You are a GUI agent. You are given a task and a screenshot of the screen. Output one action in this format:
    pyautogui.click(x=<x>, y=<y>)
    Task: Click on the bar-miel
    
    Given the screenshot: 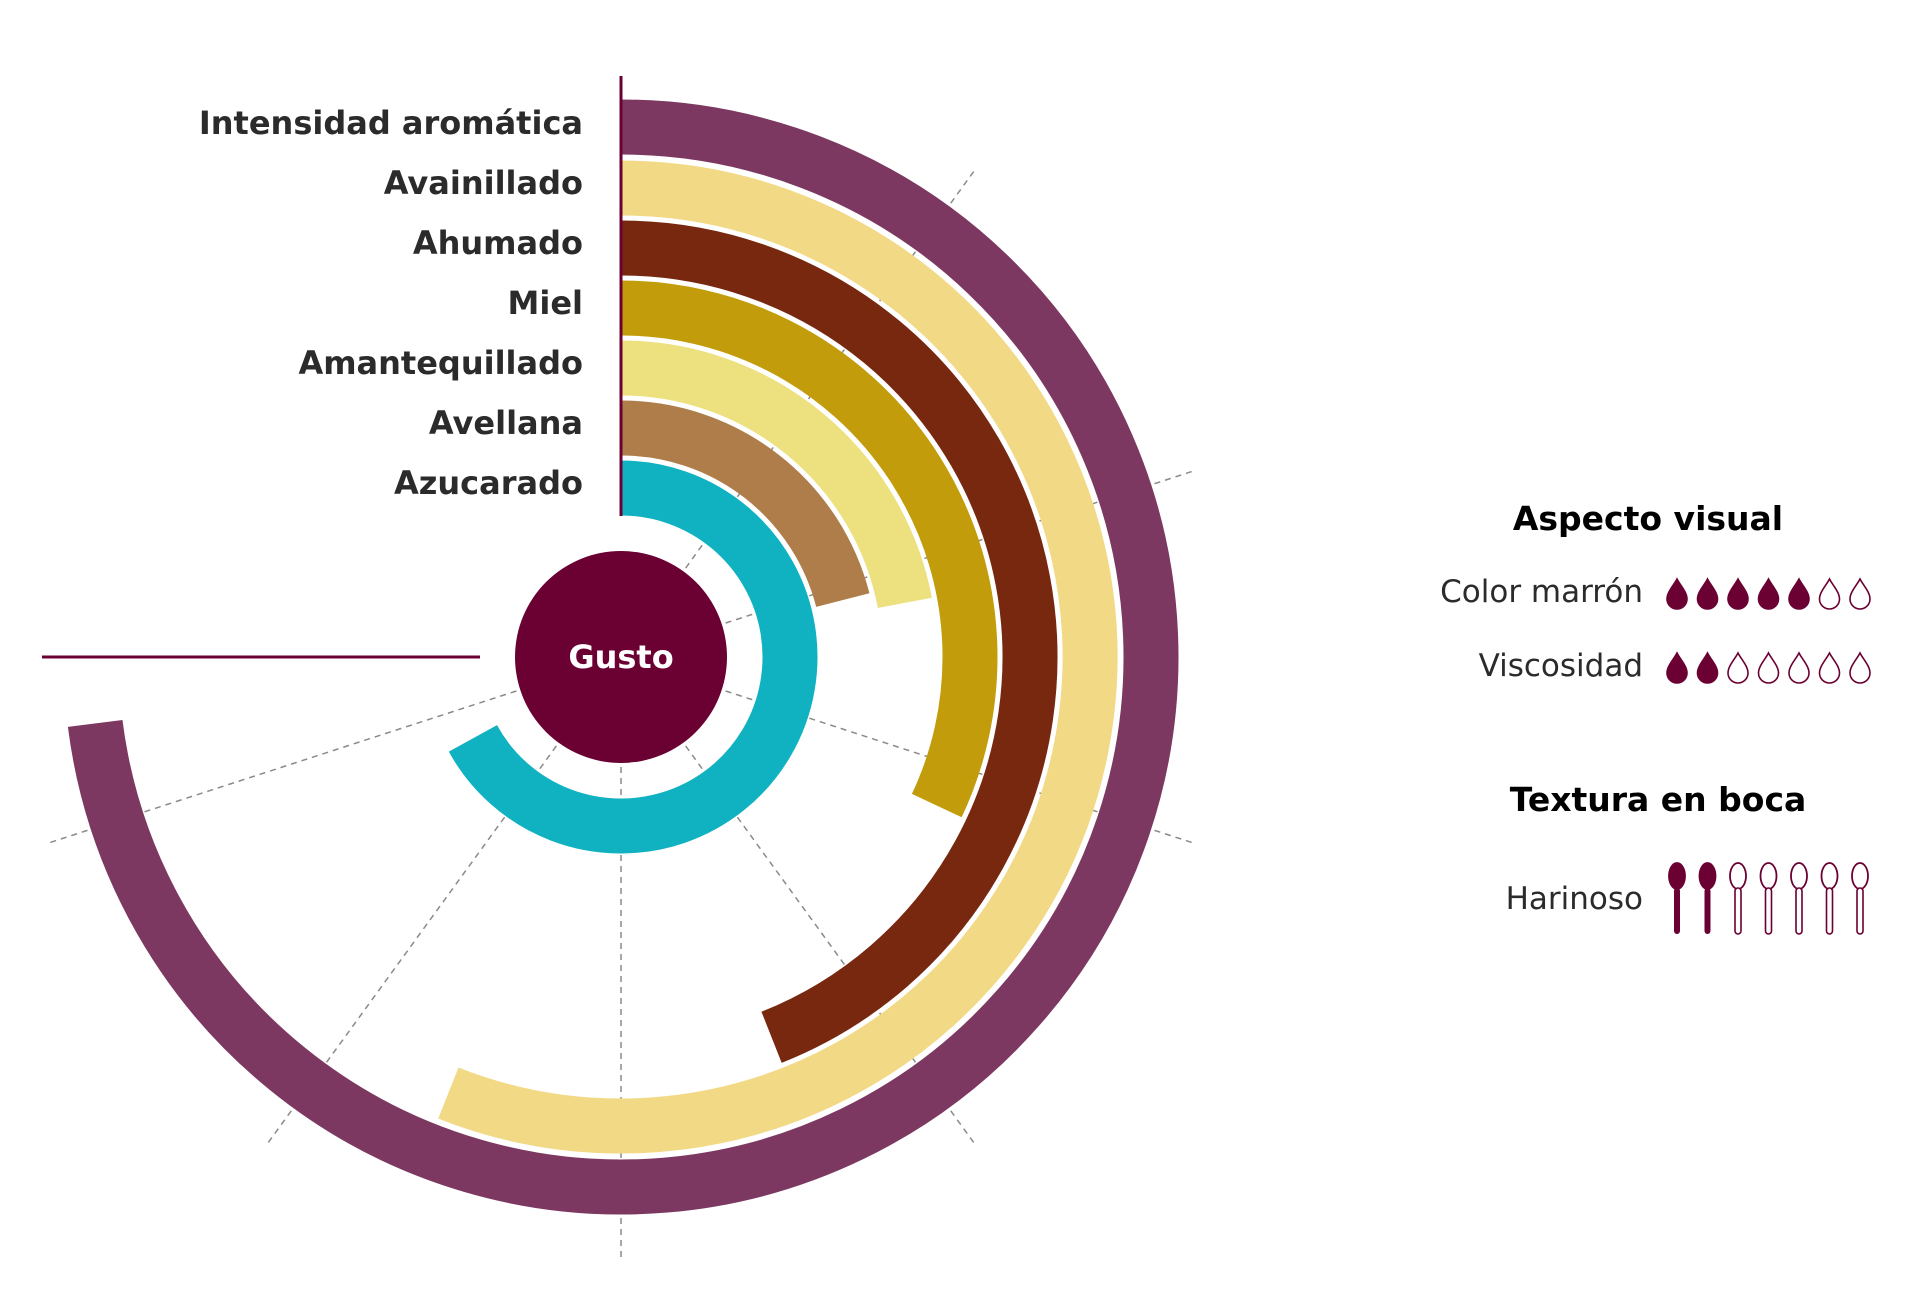 What is the action you would take?
    pyautogui.click(x=809, y=549)
    